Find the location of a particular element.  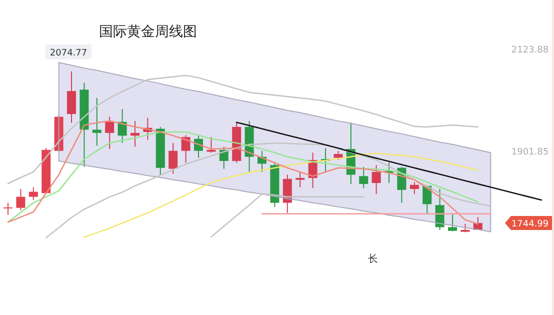

y-tick-label: 2123.88 is located at coordinates (530, 50).